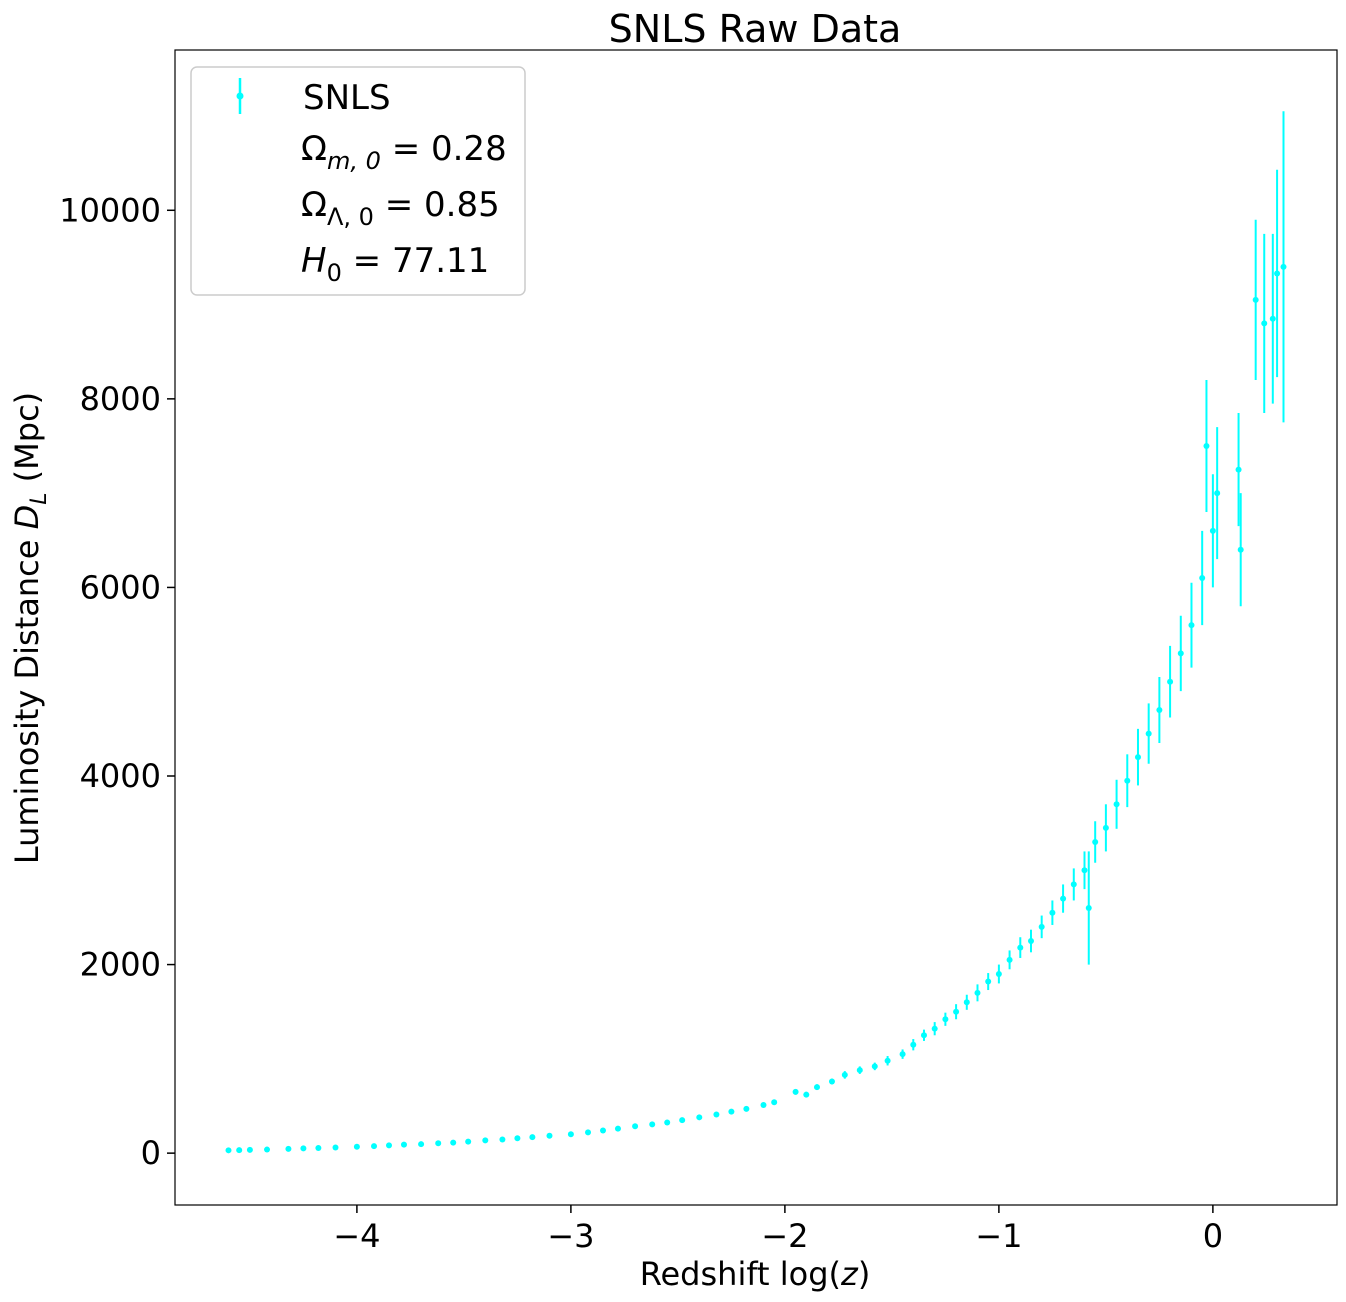  What do you see at coordinates (998, 1236) in the screenshot?
I see `x-tick-label: −1` at bounding box center [998, 1236].